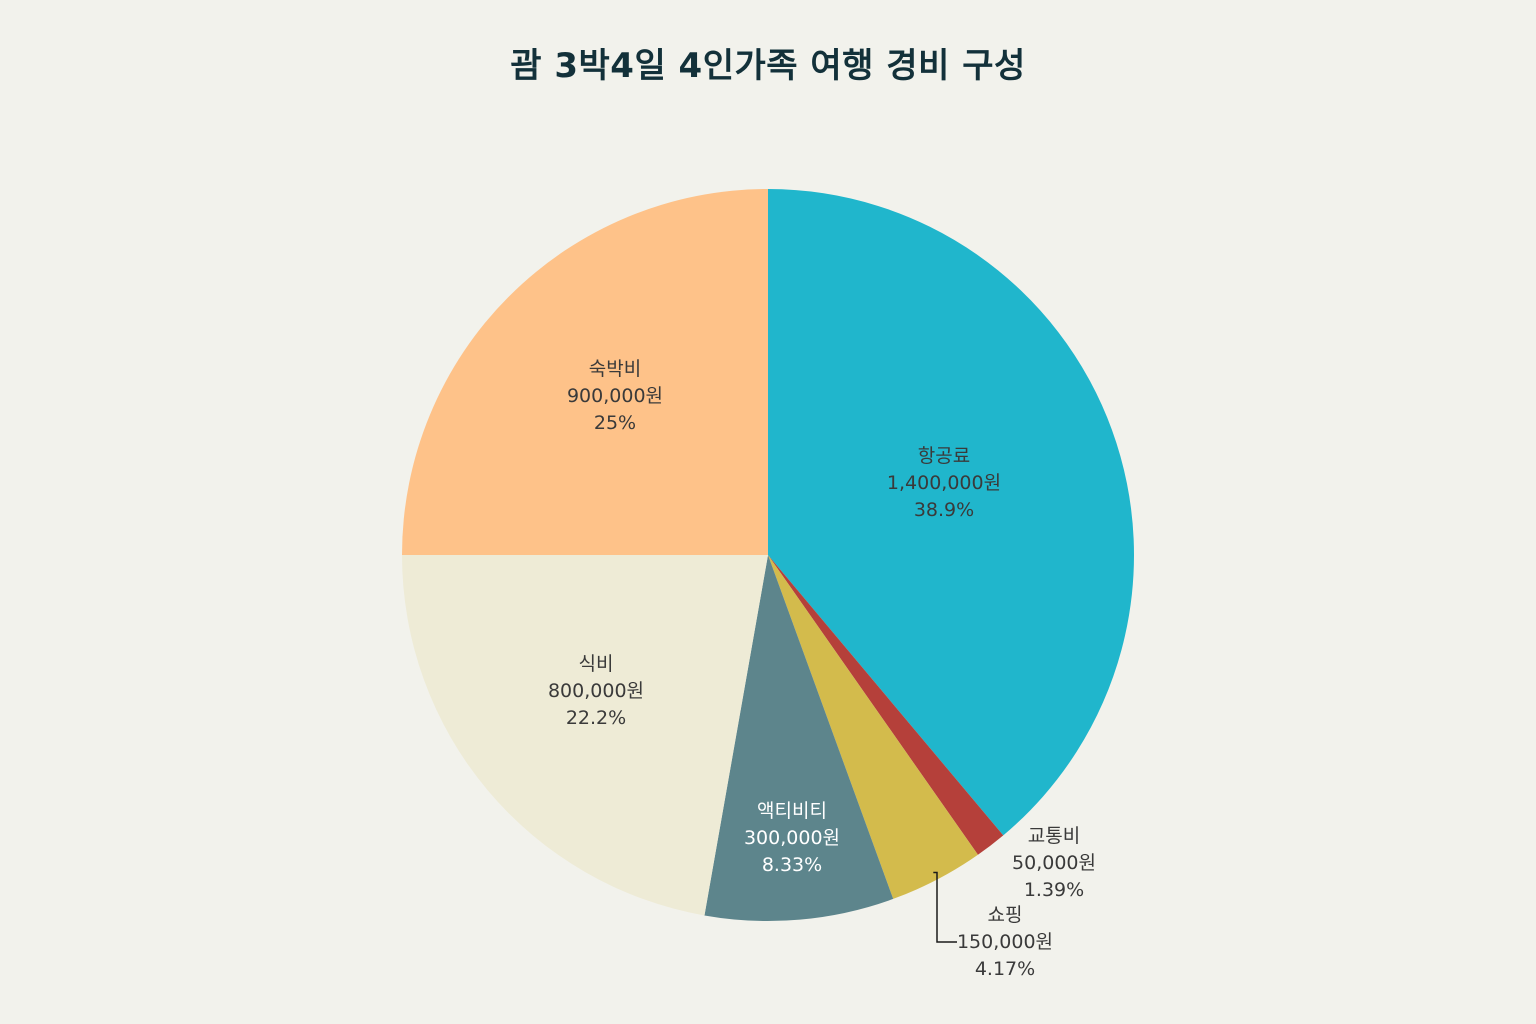 This screenshot has width=1536, height=1024. I want to click on leader-line, so click(945, 907).